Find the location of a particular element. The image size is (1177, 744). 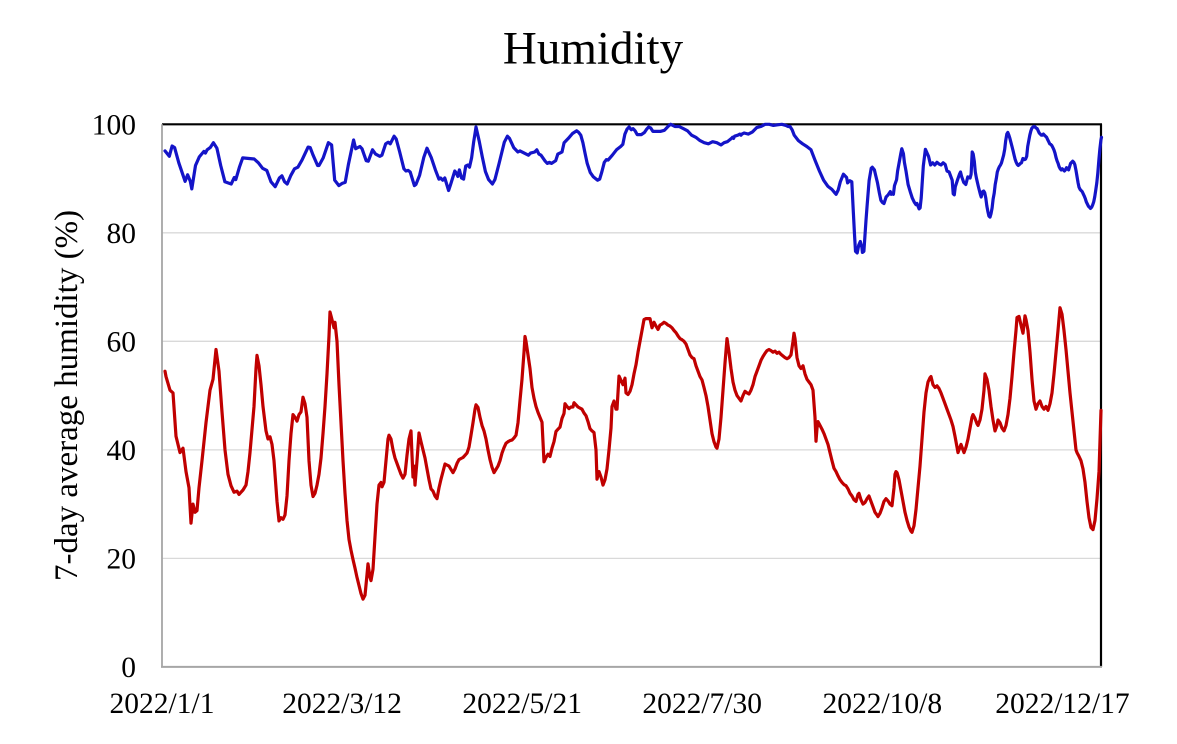

svg-text: 2022/12/17 is located at coordinates (1062, 704).